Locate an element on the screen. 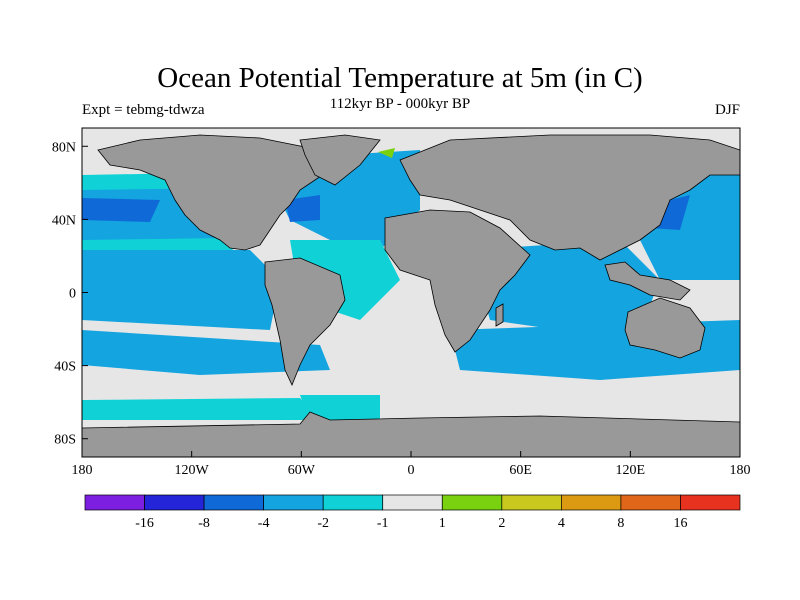 Image resolution: width=800 pixels, height=600 pixels. north-atlantic-core is located at coordinates (302, 208).